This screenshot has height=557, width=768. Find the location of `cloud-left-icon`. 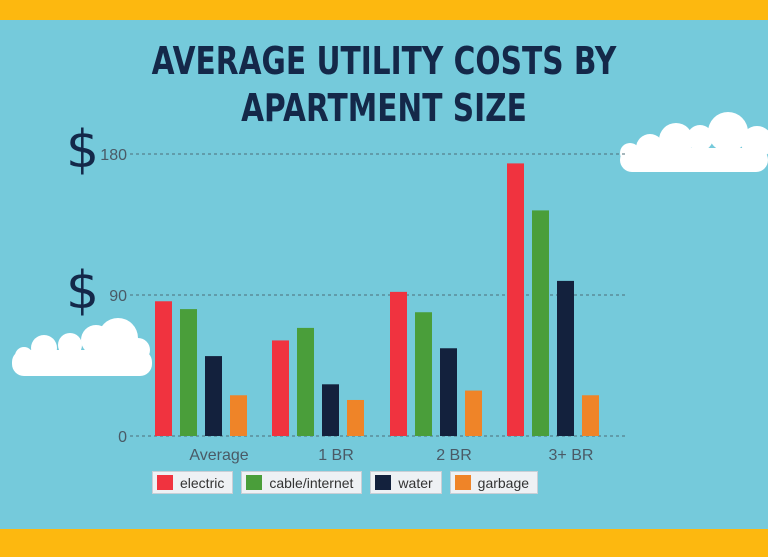

cloud-left-icon is located at coordinates (82, 347).